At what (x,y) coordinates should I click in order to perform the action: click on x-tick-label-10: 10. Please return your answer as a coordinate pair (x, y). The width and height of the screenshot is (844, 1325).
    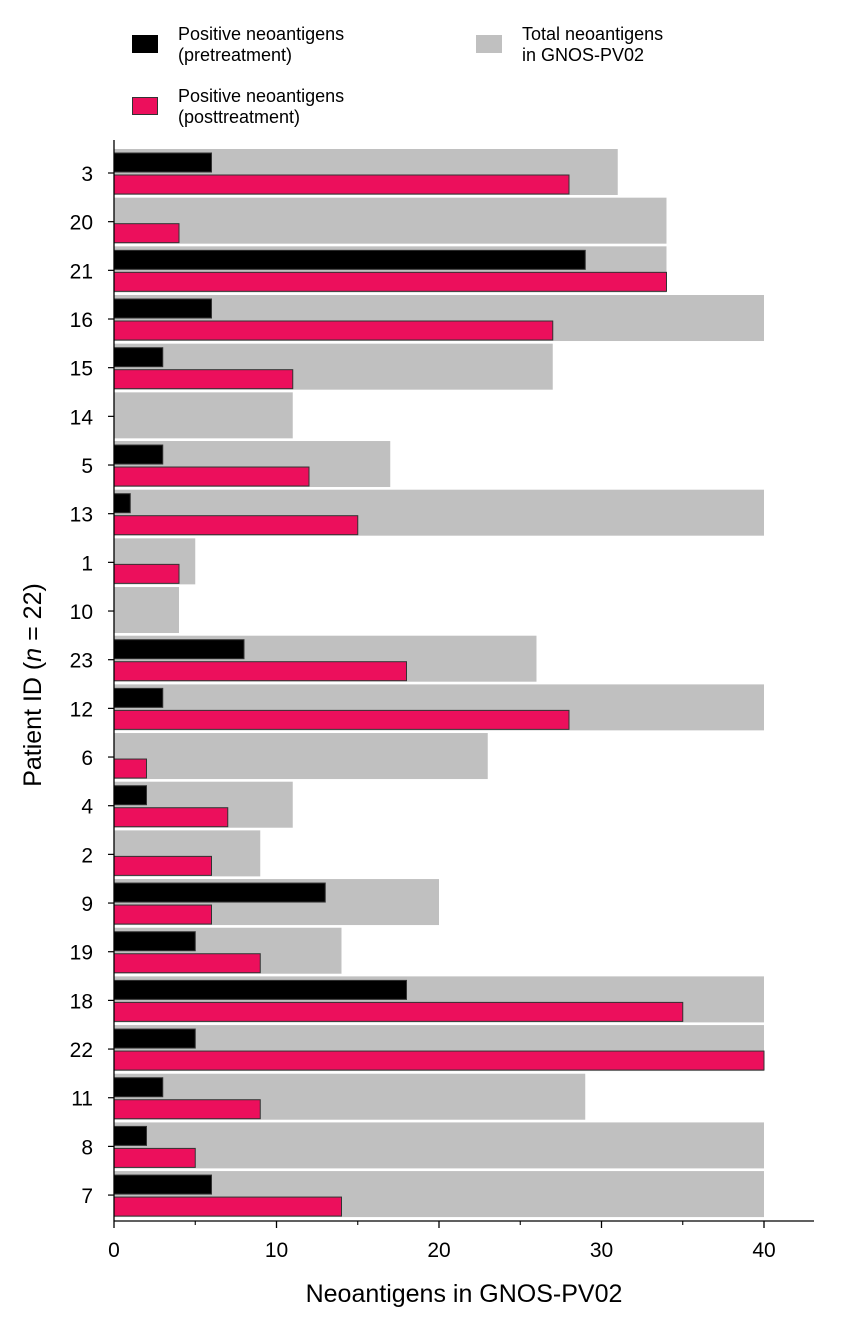
    Looking at the image, I should click on (276, 1250).